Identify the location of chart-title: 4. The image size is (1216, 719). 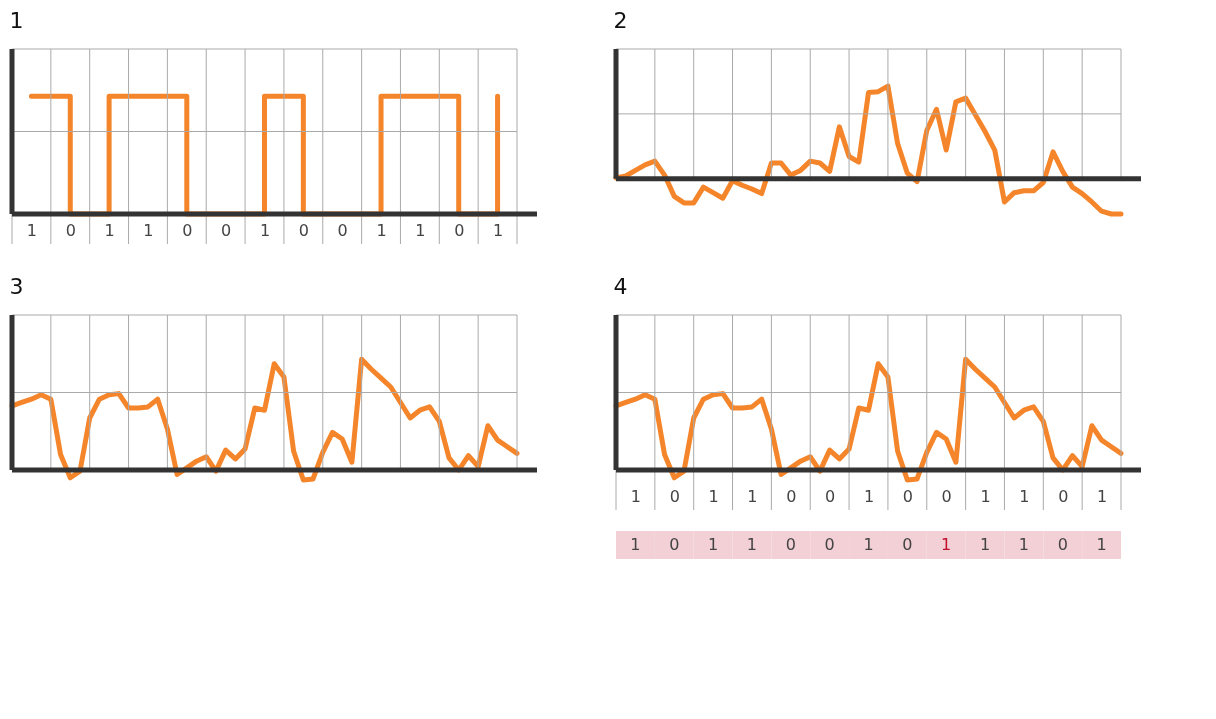
(620, 286).